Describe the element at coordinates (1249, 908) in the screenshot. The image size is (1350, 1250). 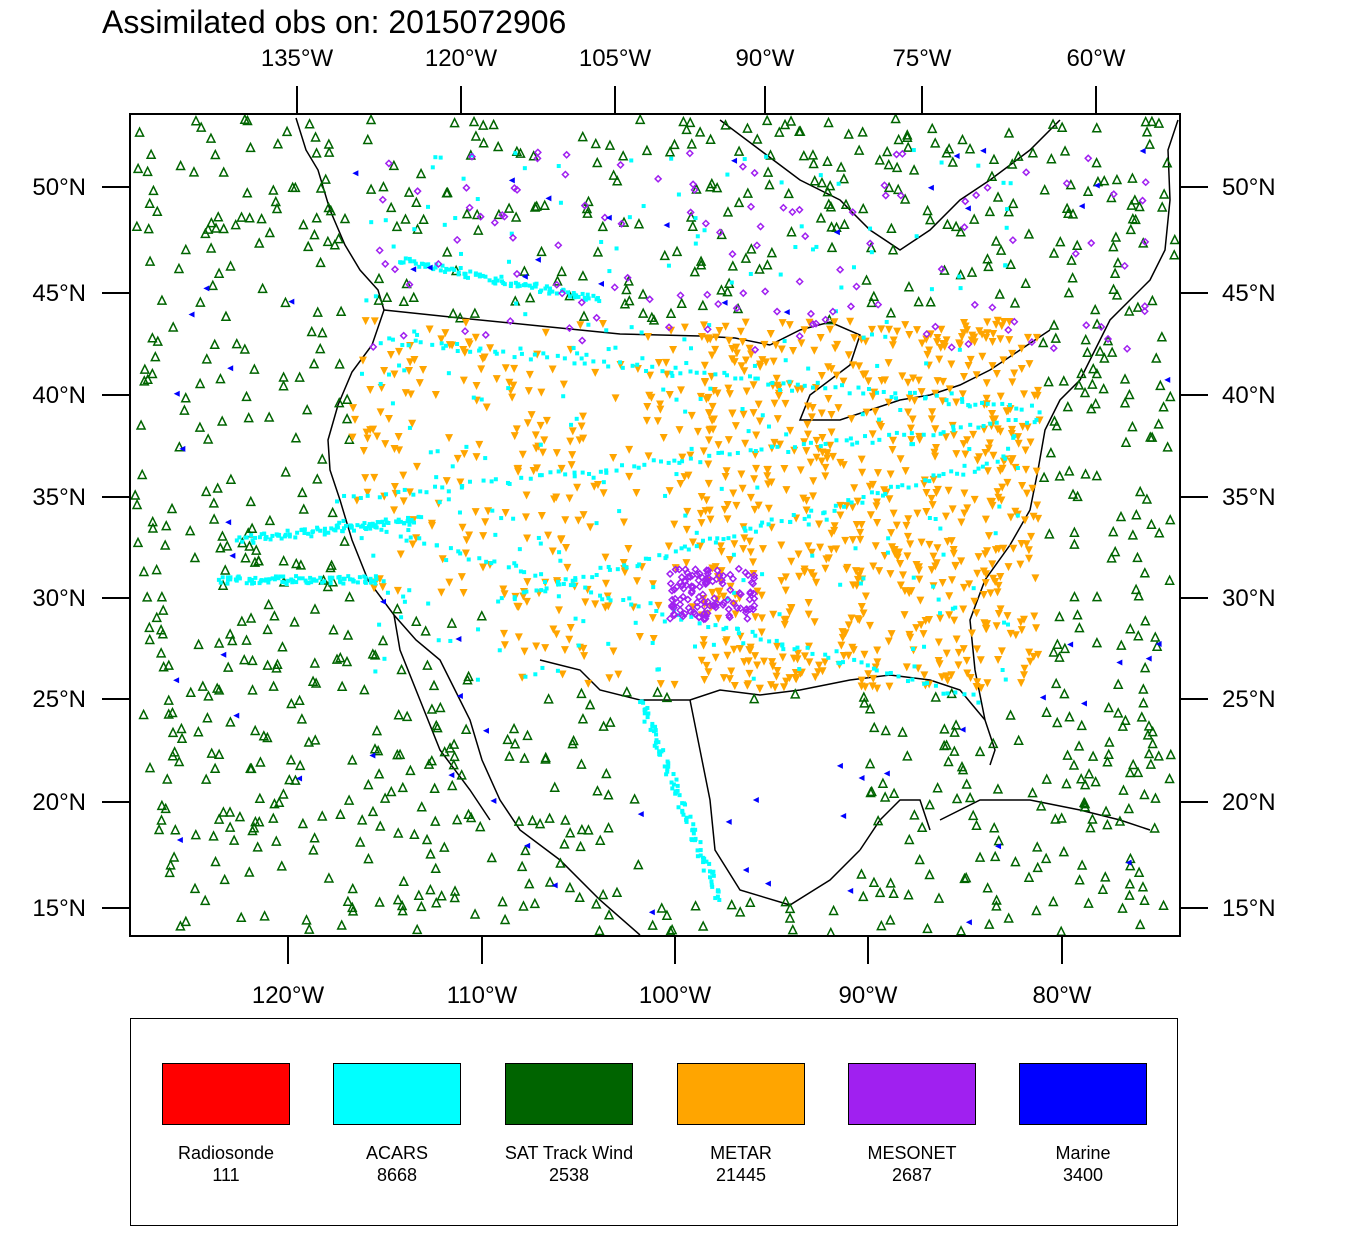
I see `right-lat-label: 15°N` at that location.